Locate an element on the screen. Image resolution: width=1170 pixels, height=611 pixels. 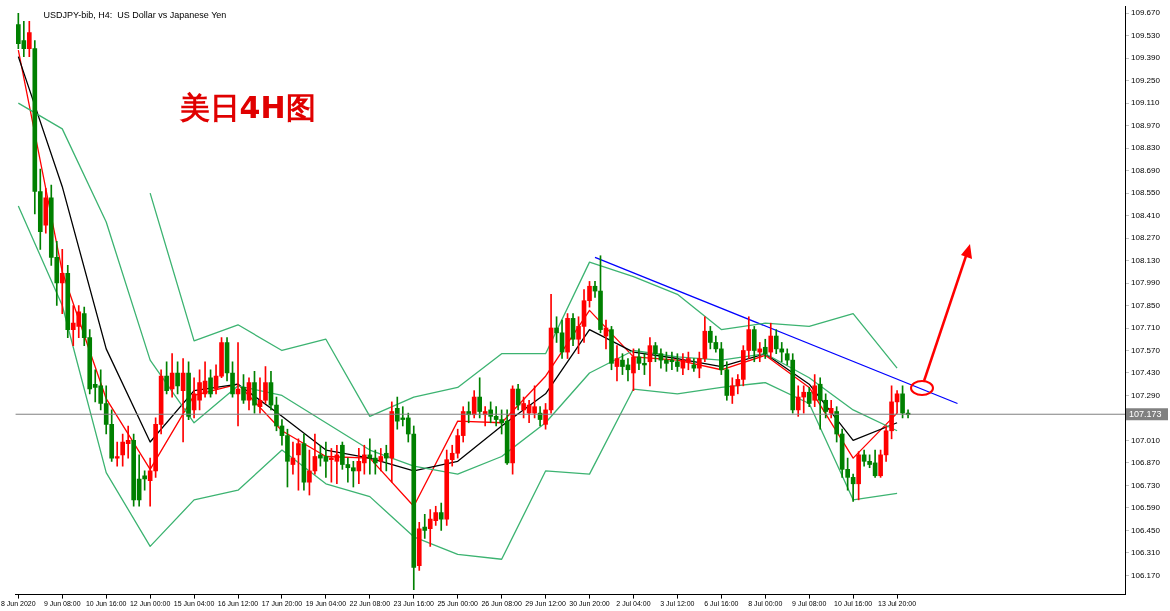
y-tick-label: 108.410 is located at coordinates (1146, 215).